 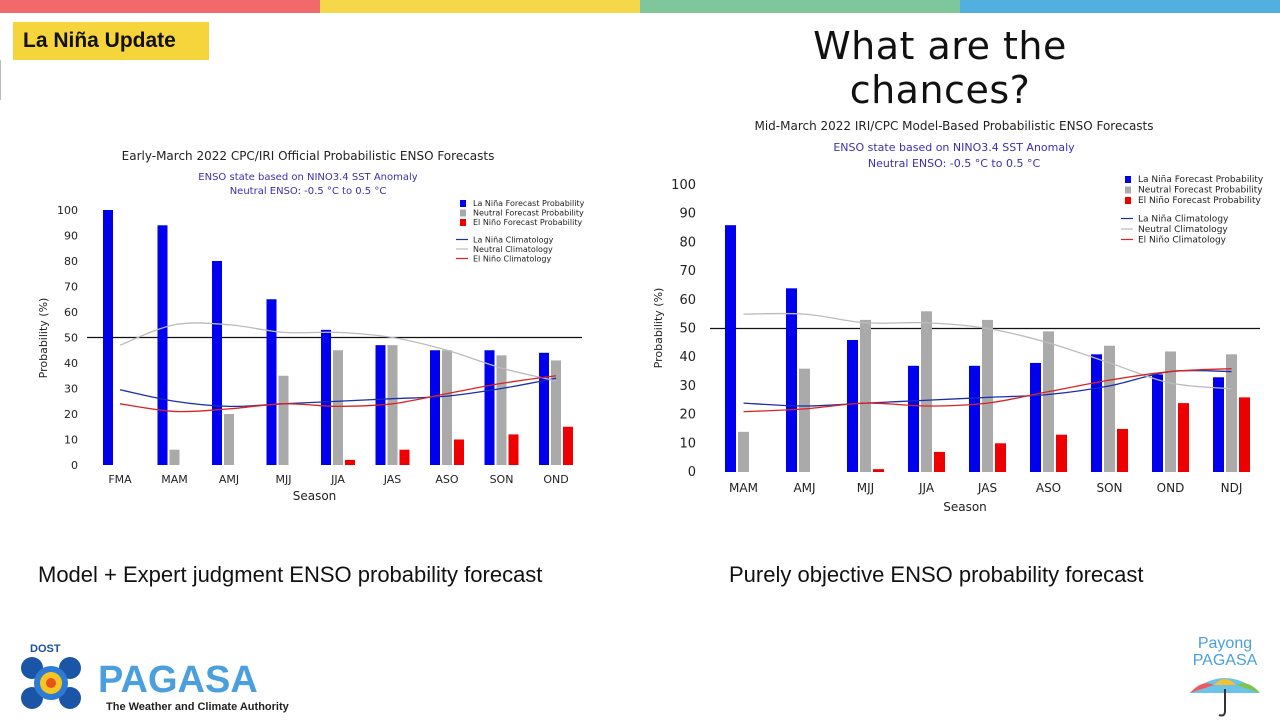 What do you see at coordinates (480, 6) in the screenshot?
I see `top-bar-segment-yellow` at bounding box center [480, 6].